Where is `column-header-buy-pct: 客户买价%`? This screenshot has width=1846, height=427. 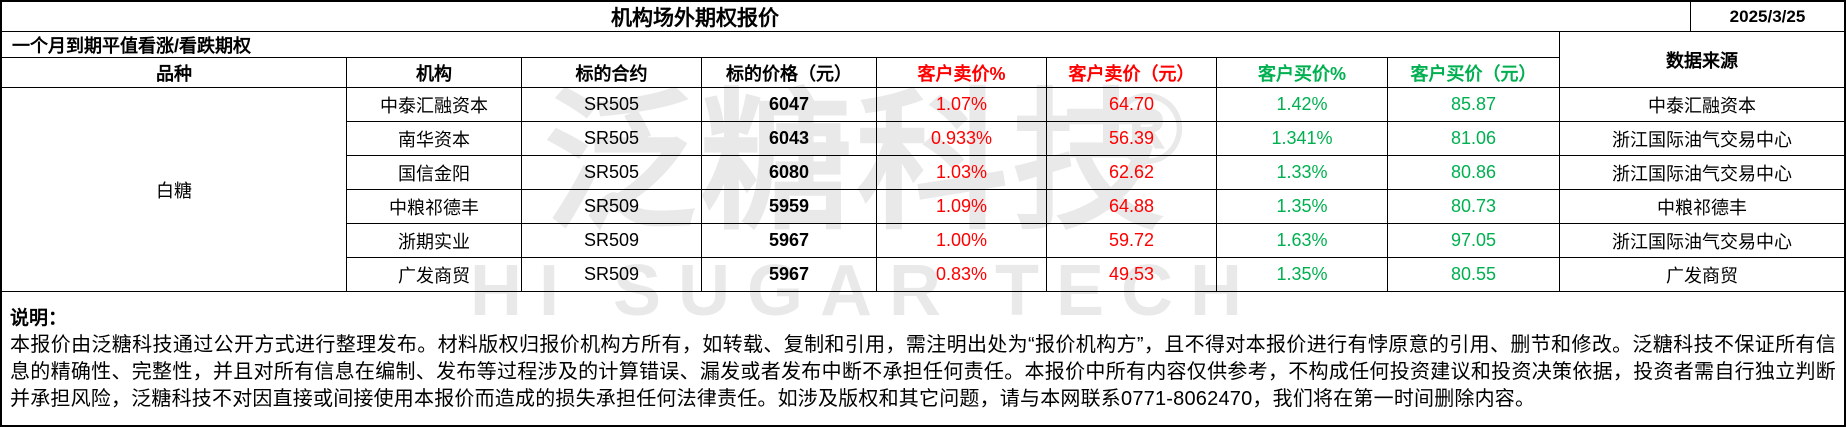 column-header-buy-pct: 客户买价% is located at coordinates (1302, 73).